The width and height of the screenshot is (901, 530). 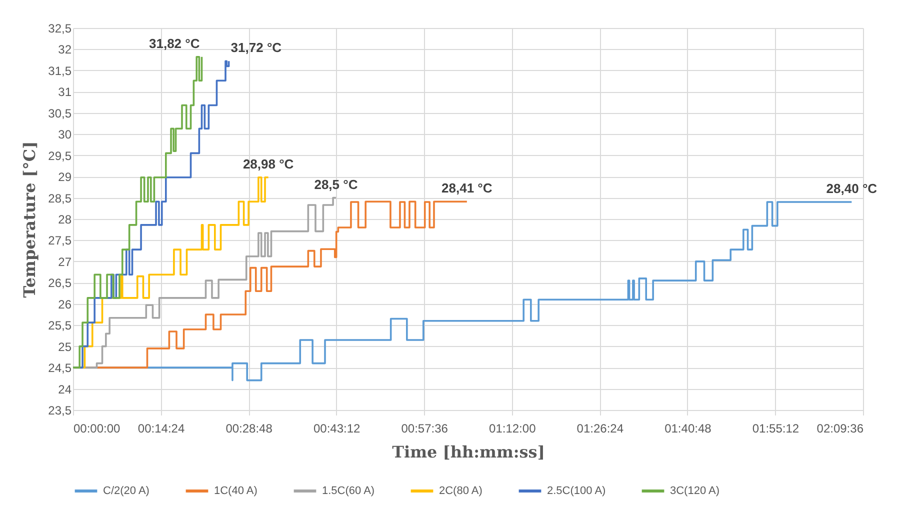 I want to click on y-tick-label: 26,5, so click(x=60, y=283).